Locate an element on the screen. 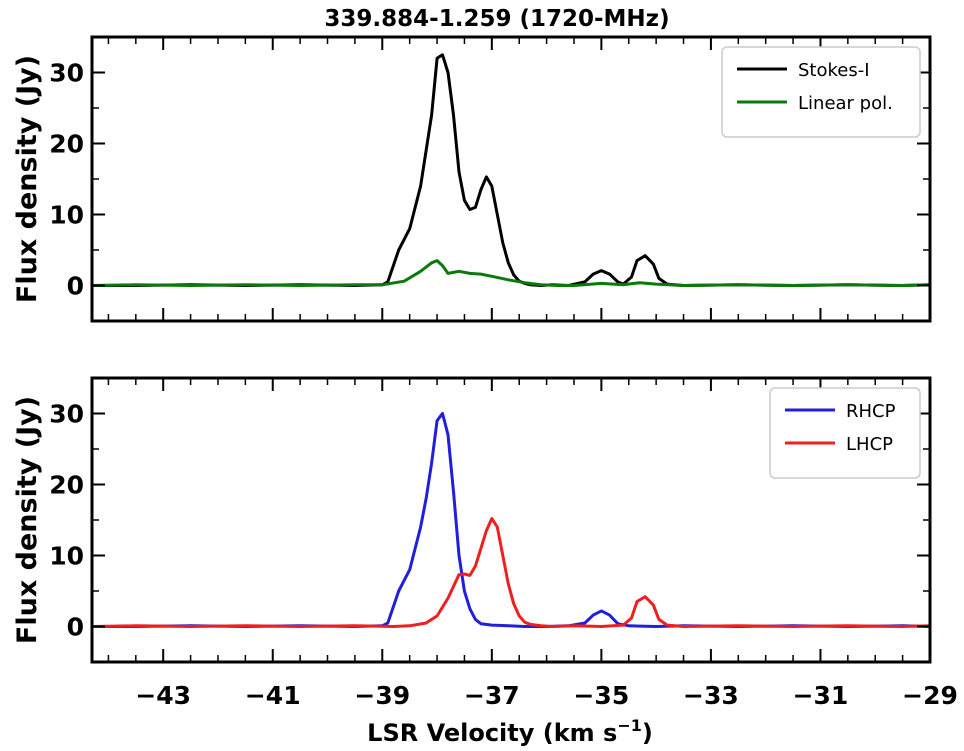  x-tick-label: −43 is located at coordinates (163, 695).